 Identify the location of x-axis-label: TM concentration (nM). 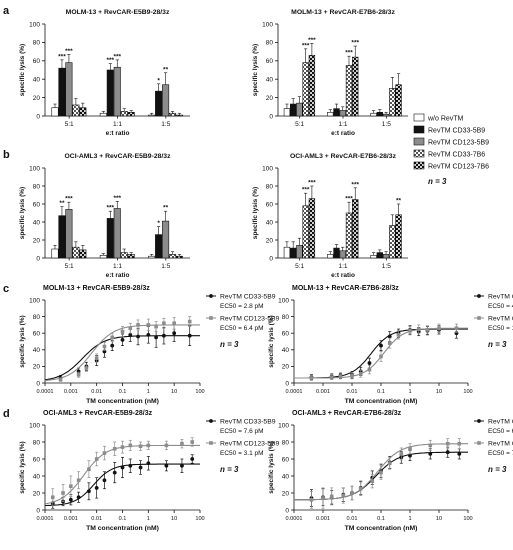
(122, 528).